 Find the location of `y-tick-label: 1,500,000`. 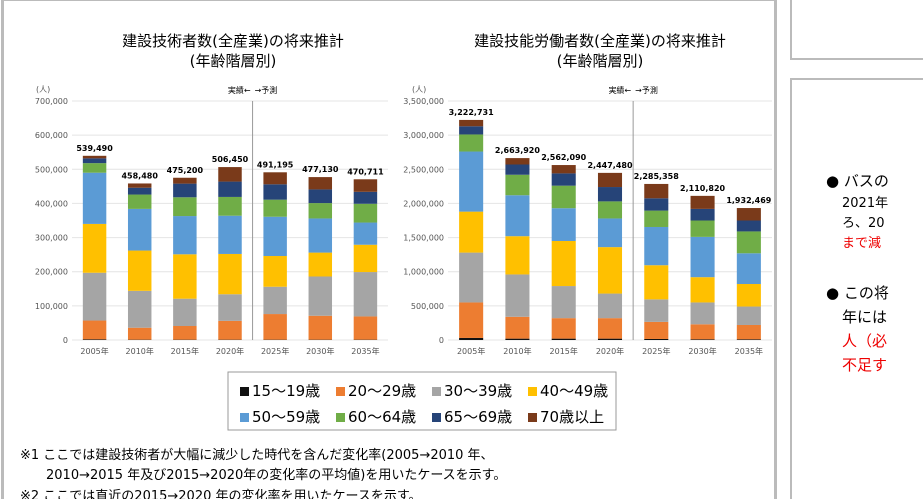

y-tick-label: 1,500,000 is located at coordinates (423, 238).